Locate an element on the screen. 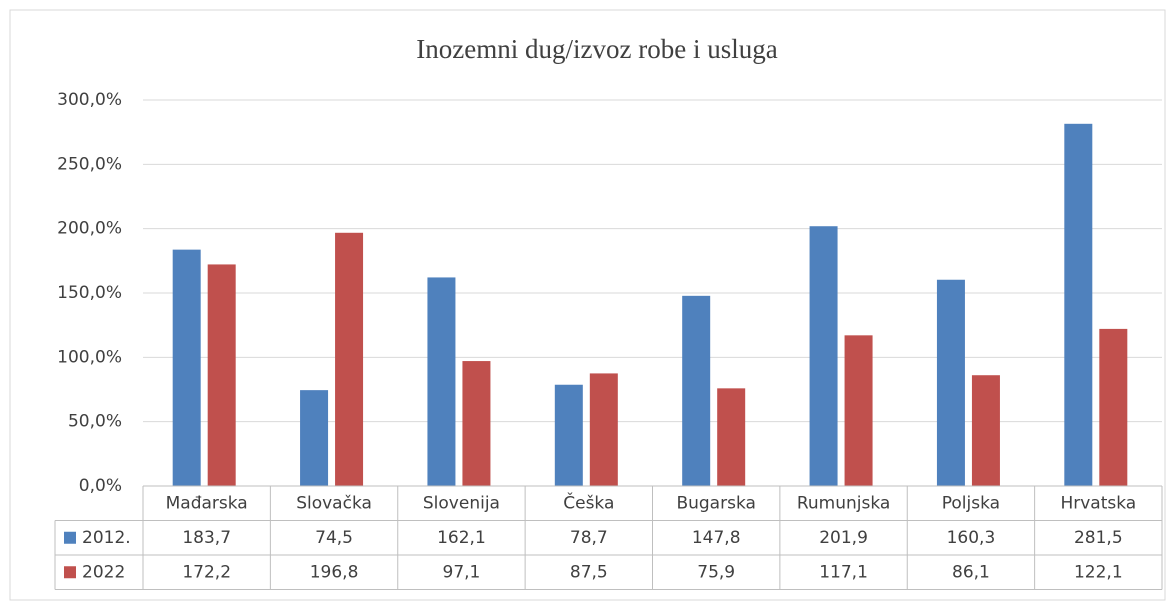 The width and height of the screenshot is (1172, 603). table-value: 78,7 is located at coordinates (589, 538).